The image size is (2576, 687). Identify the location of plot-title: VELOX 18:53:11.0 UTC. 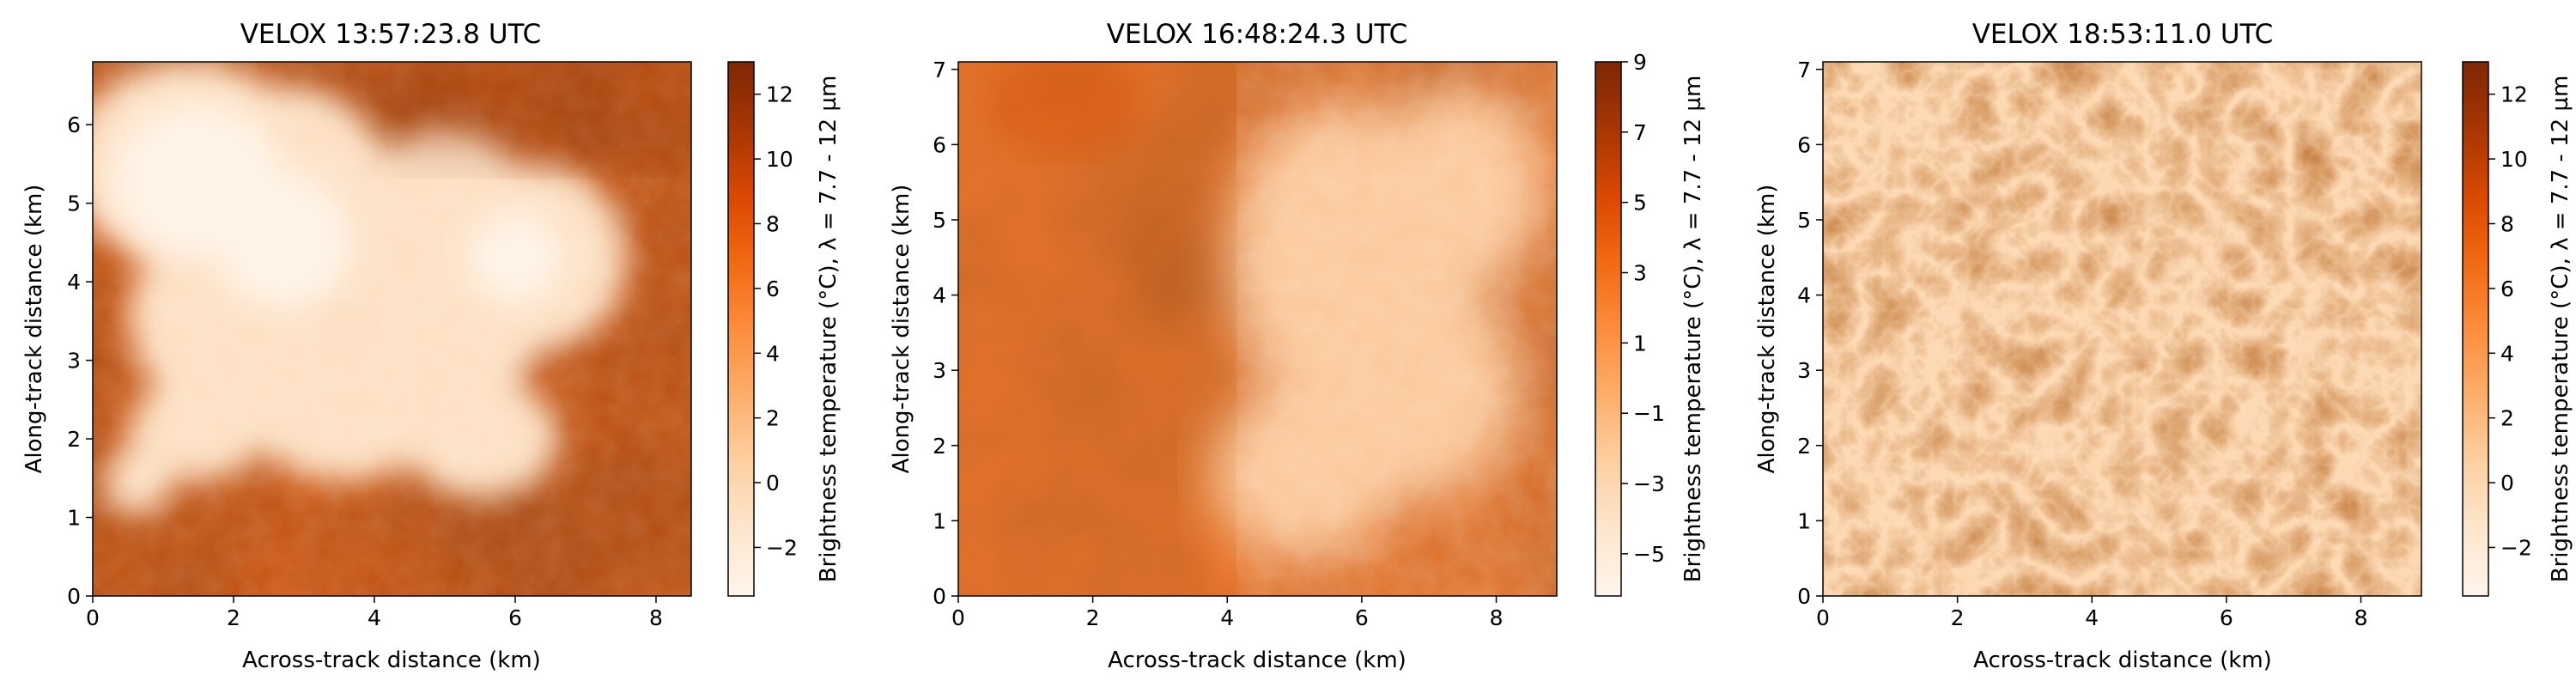
(2123, 34).